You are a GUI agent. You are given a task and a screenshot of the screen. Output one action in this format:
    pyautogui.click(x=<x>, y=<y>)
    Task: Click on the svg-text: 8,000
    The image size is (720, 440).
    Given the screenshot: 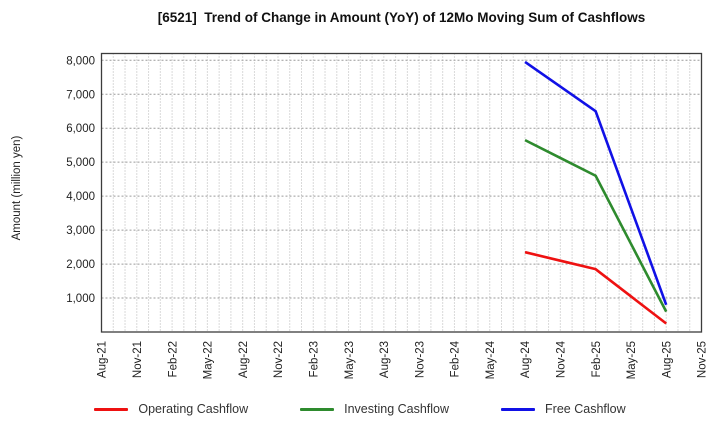 What is the action you would take?
    pyautogui.click(x=80, y=61)
    